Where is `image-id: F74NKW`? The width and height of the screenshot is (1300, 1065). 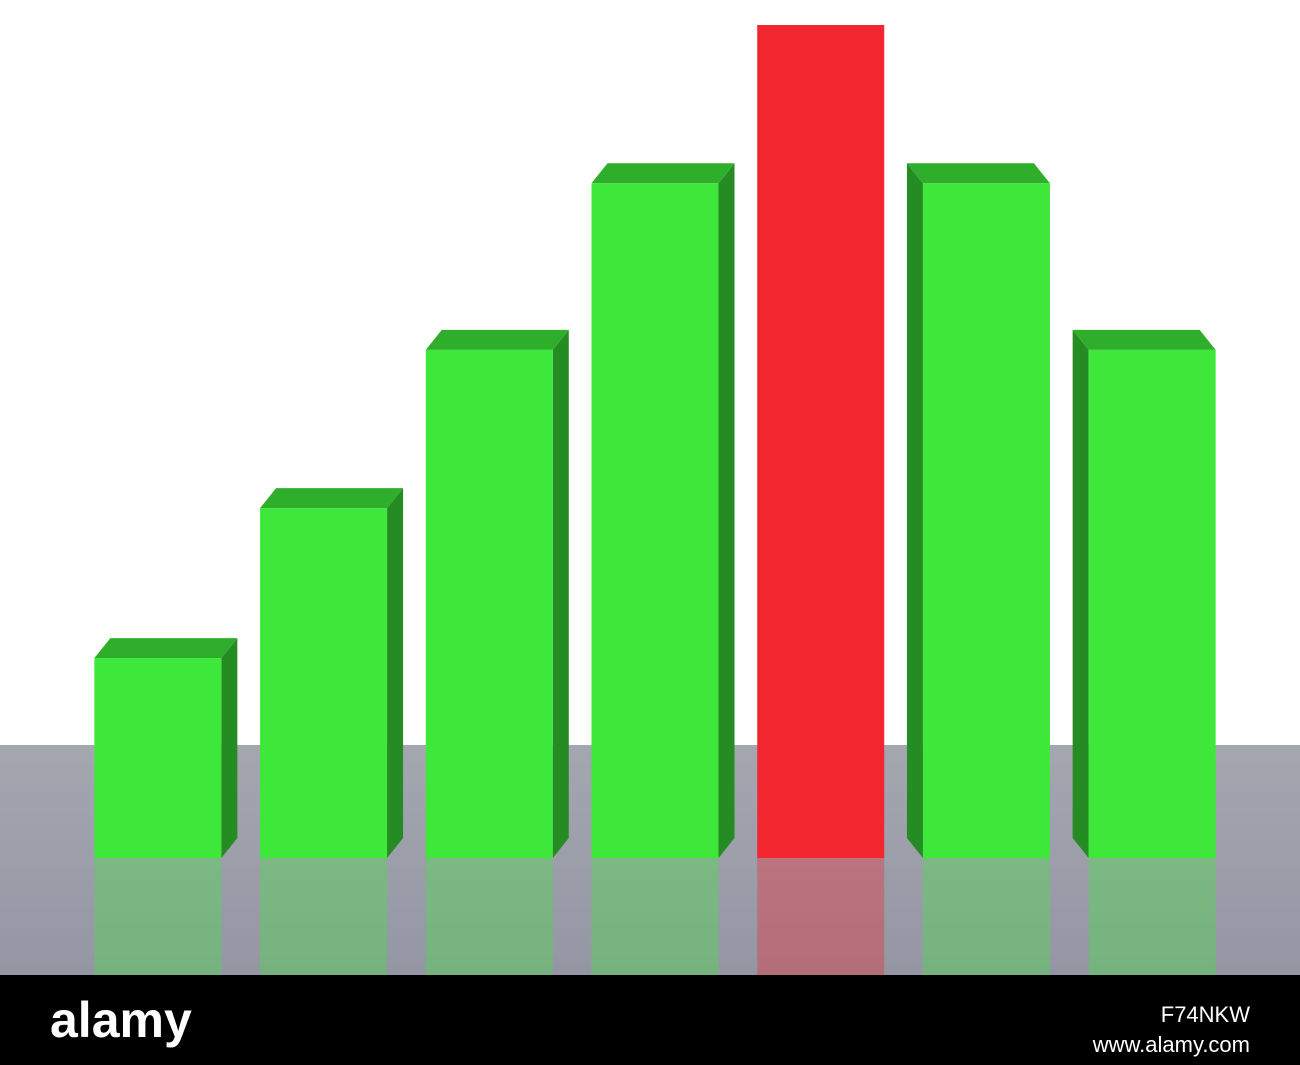 image-id: F74NKW is located at coordinates (1205, 1014).